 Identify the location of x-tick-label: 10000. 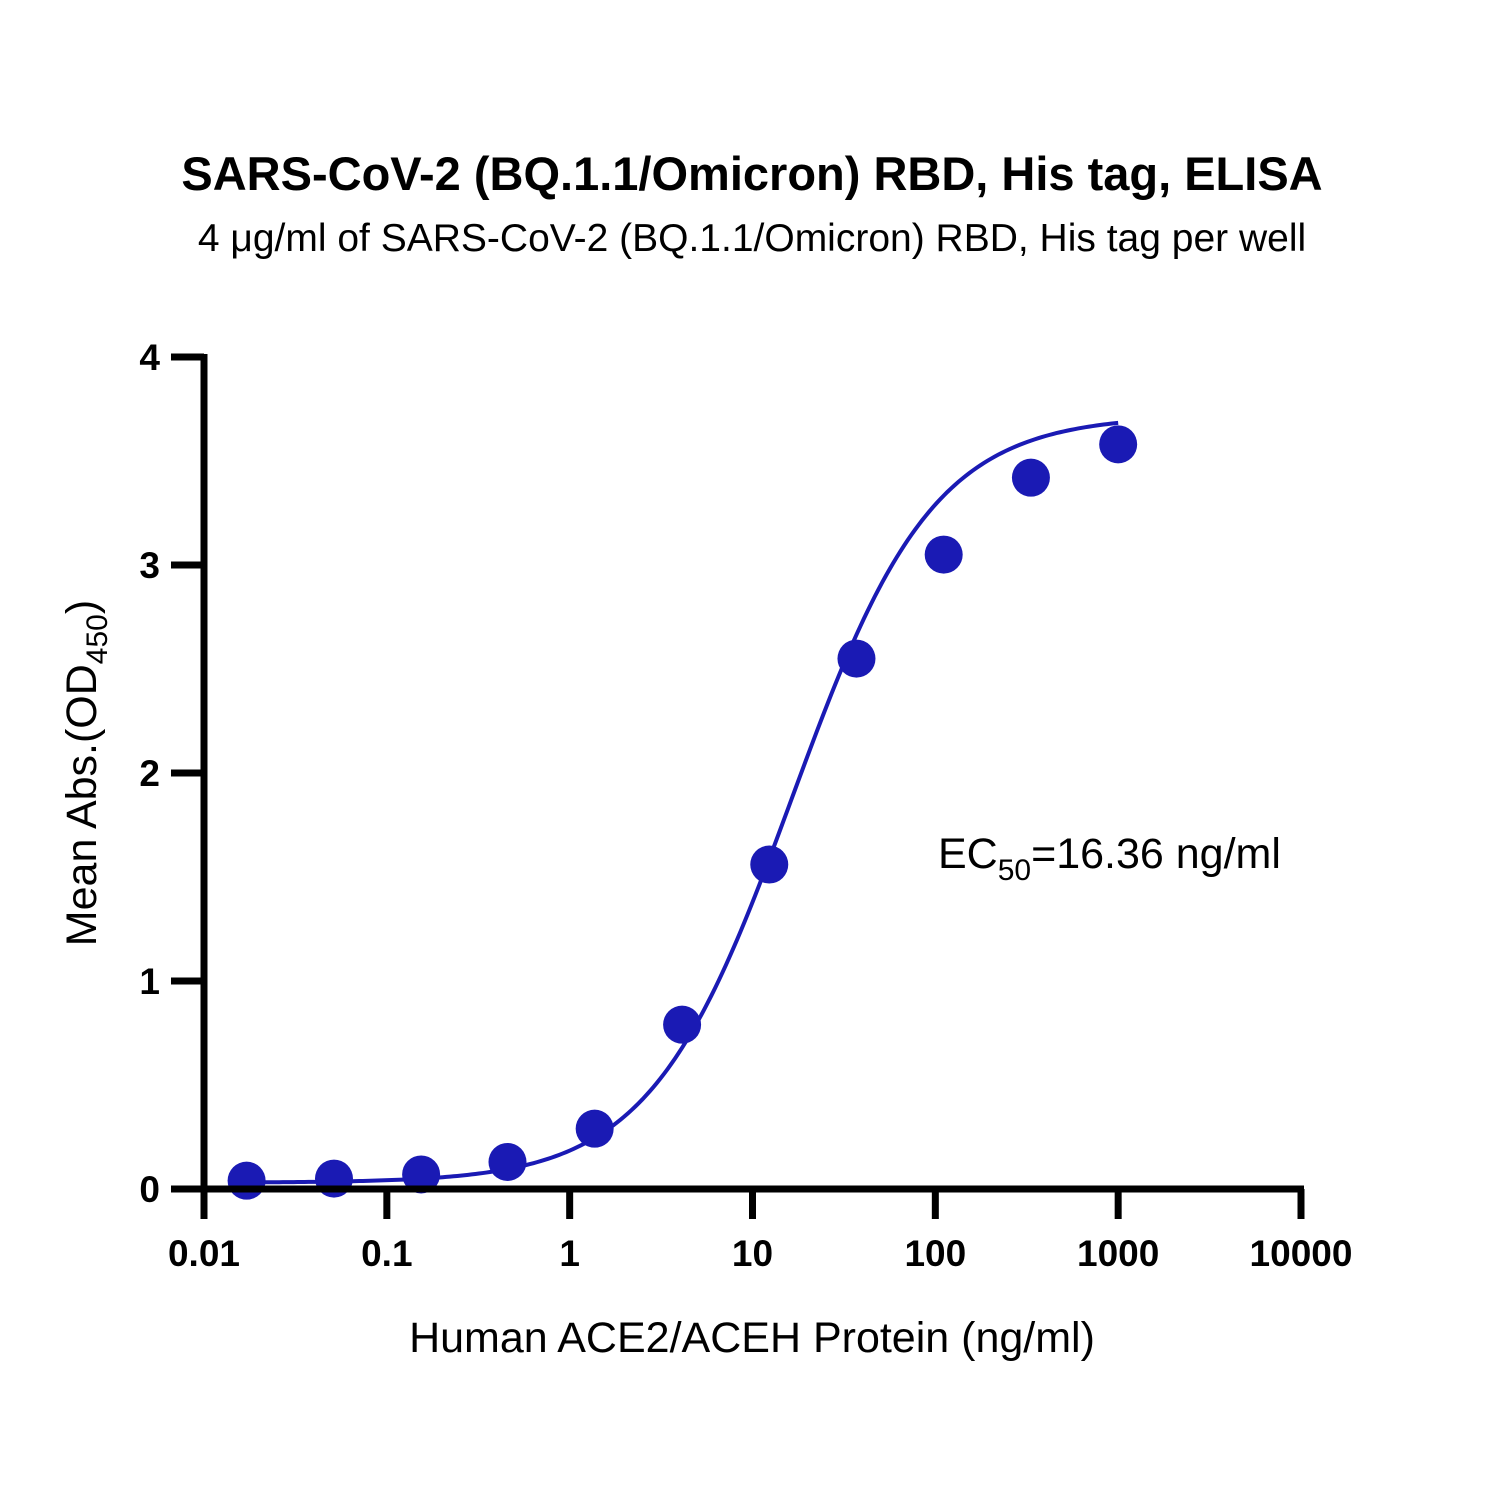
(1301, 1253).